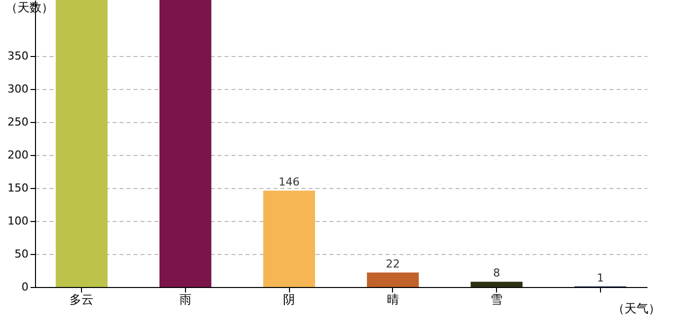  Describe the element at coordinates (25, 287) in the screenshot. I see `y-tick-label: 0` at that location.